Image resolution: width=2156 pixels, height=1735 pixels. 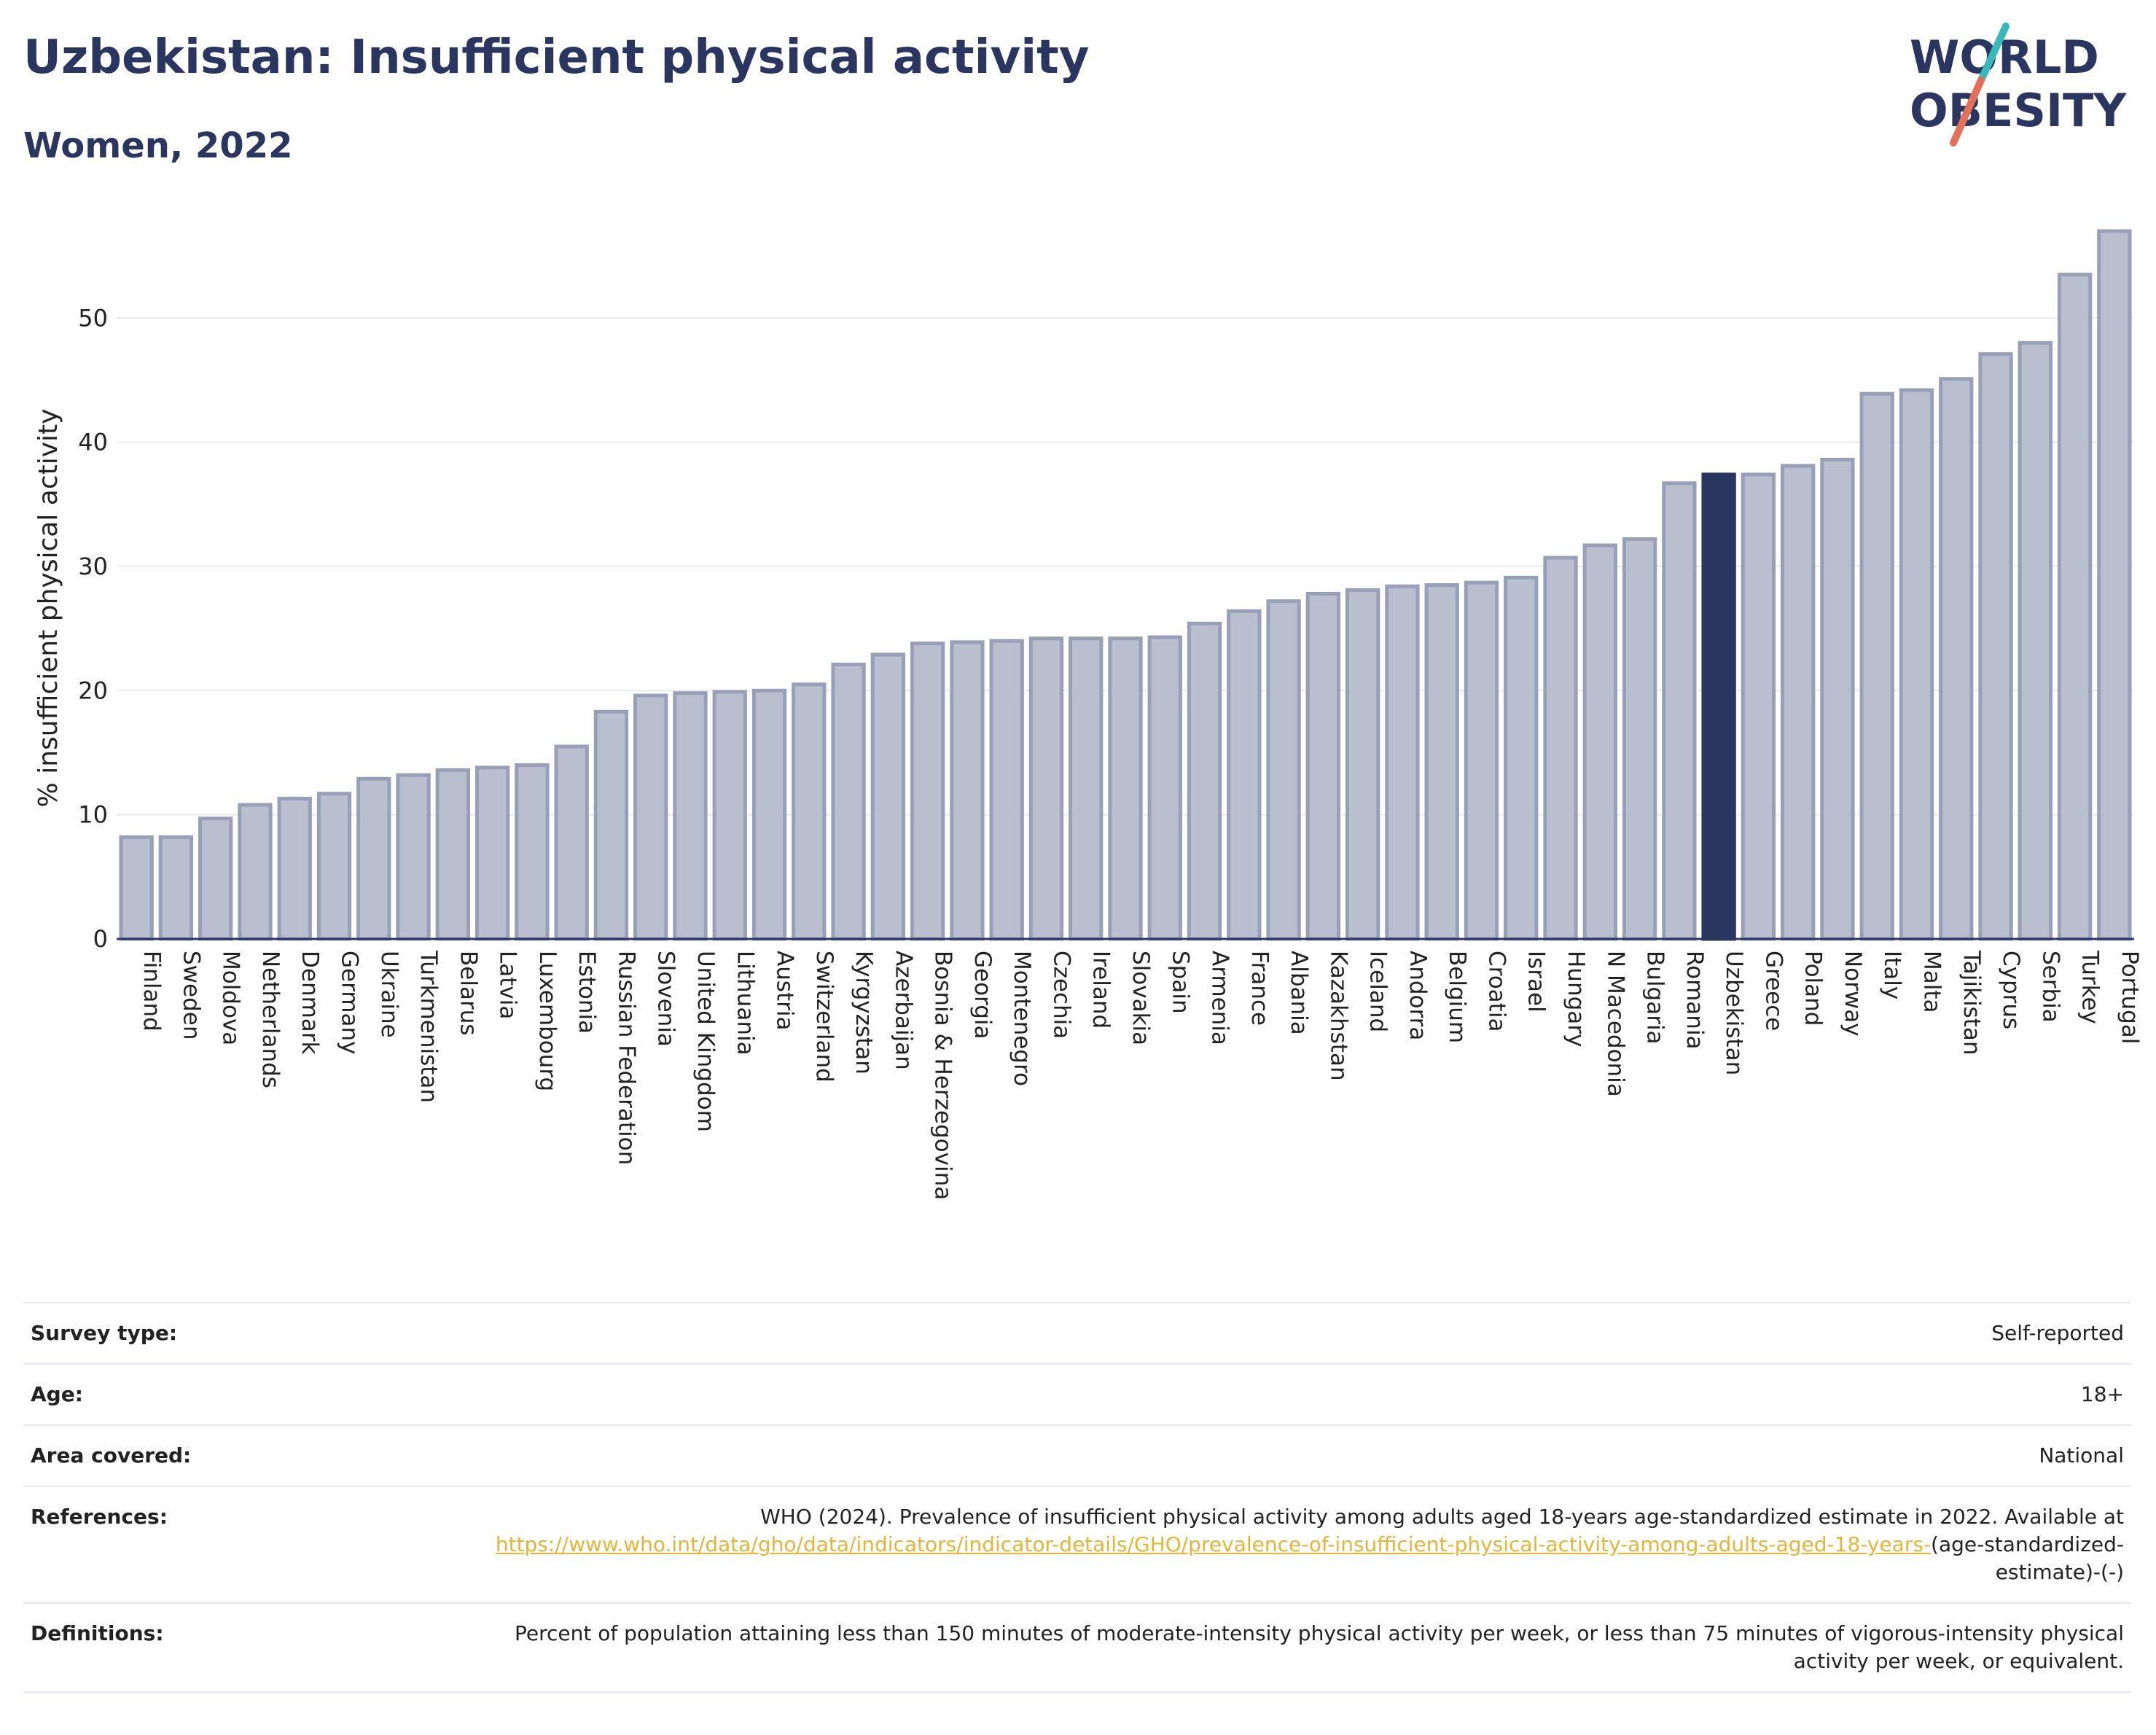 I want to click on bar-estonia, so click(x=572, y=842).